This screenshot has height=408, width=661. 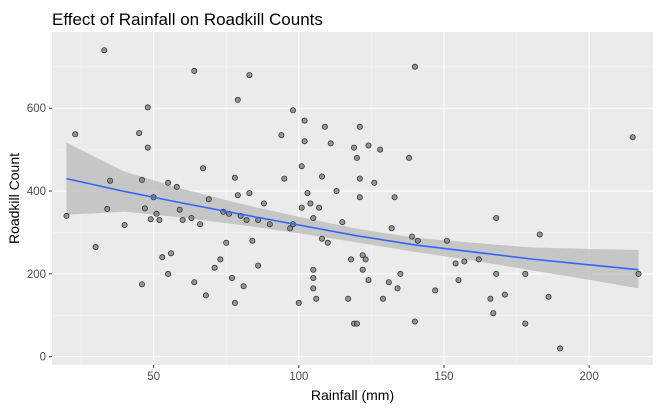 I want to click on x-tick-label: 100, so click(x=298, y=377).